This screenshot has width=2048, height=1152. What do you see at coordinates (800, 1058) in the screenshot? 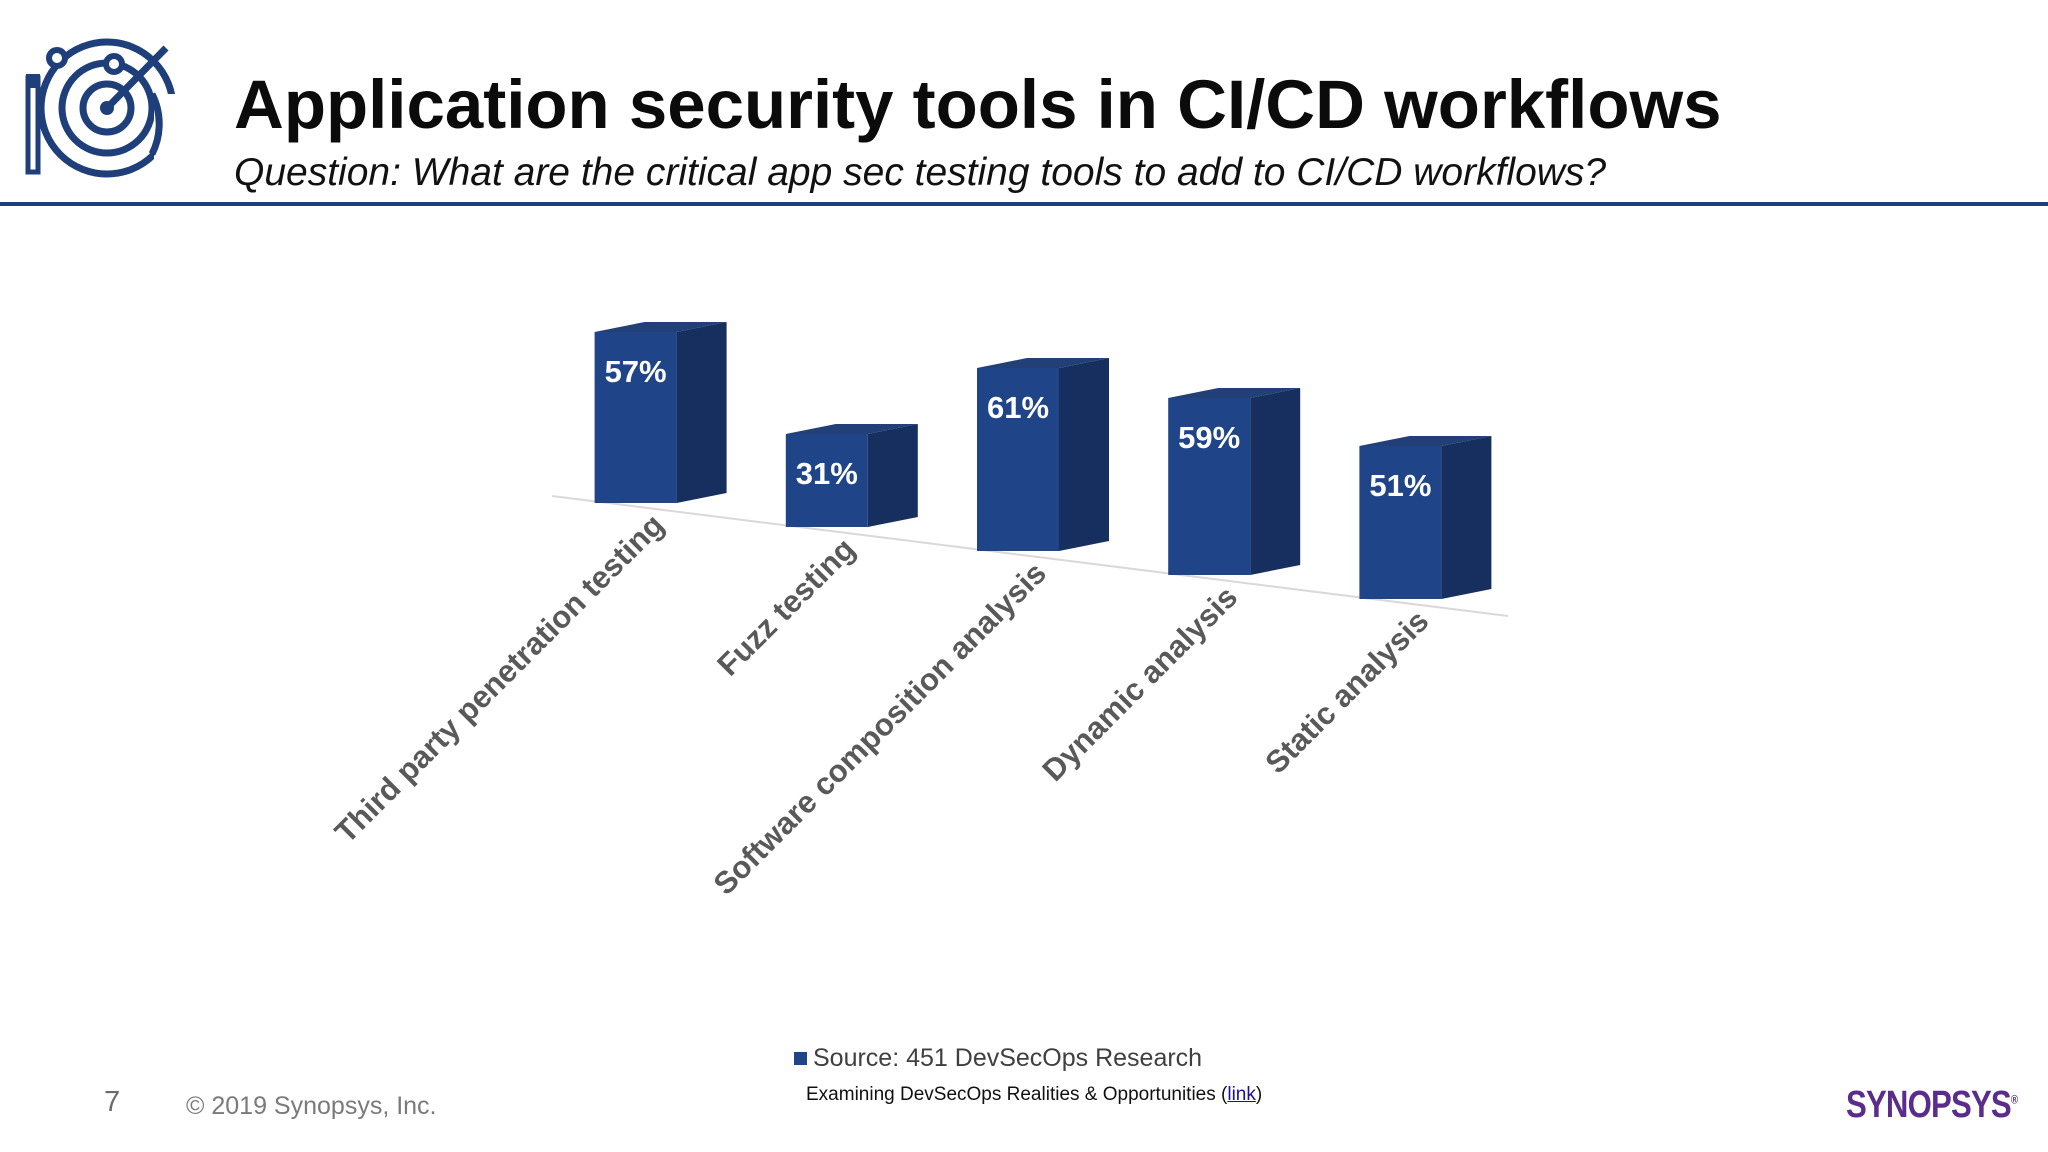
I see `legend-swatch` at bounding box center [800, 1058].